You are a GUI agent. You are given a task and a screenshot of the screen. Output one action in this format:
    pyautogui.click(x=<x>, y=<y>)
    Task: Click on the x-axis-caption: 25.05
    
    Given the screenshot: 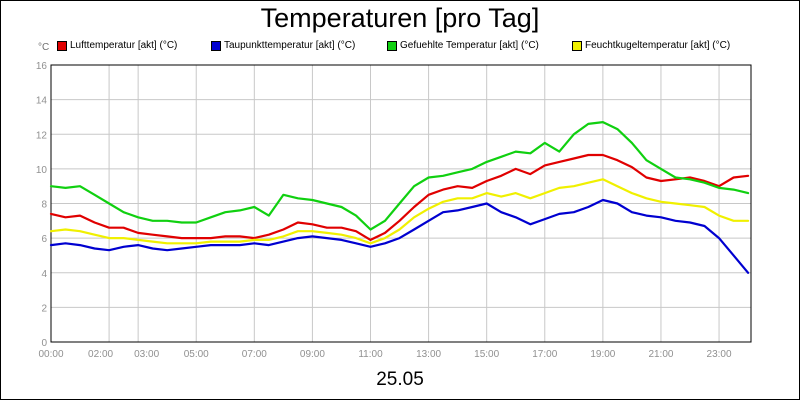 What is the action you would take?
    pyautogui.click(x=400, y=379)
    